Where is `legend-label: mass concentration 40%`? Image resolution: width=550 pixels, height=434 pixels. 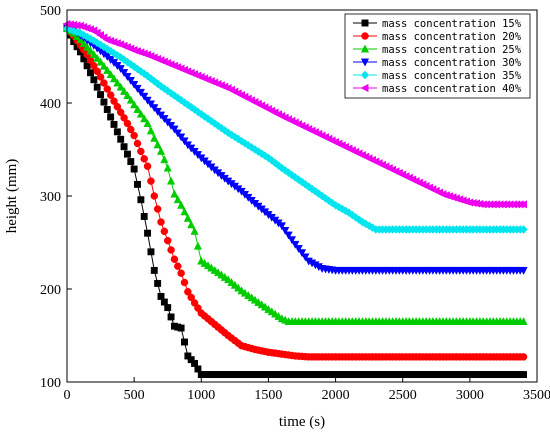 legend-label: mass concentration 40% is located at coordinates (452, 89).